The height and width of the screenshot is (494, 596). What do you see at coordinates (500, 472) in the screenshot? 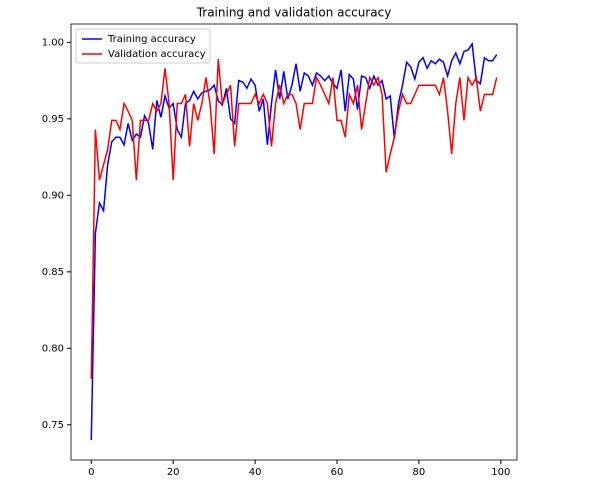
I see `x-tick-label: 100` at bounding box center [500, 472].